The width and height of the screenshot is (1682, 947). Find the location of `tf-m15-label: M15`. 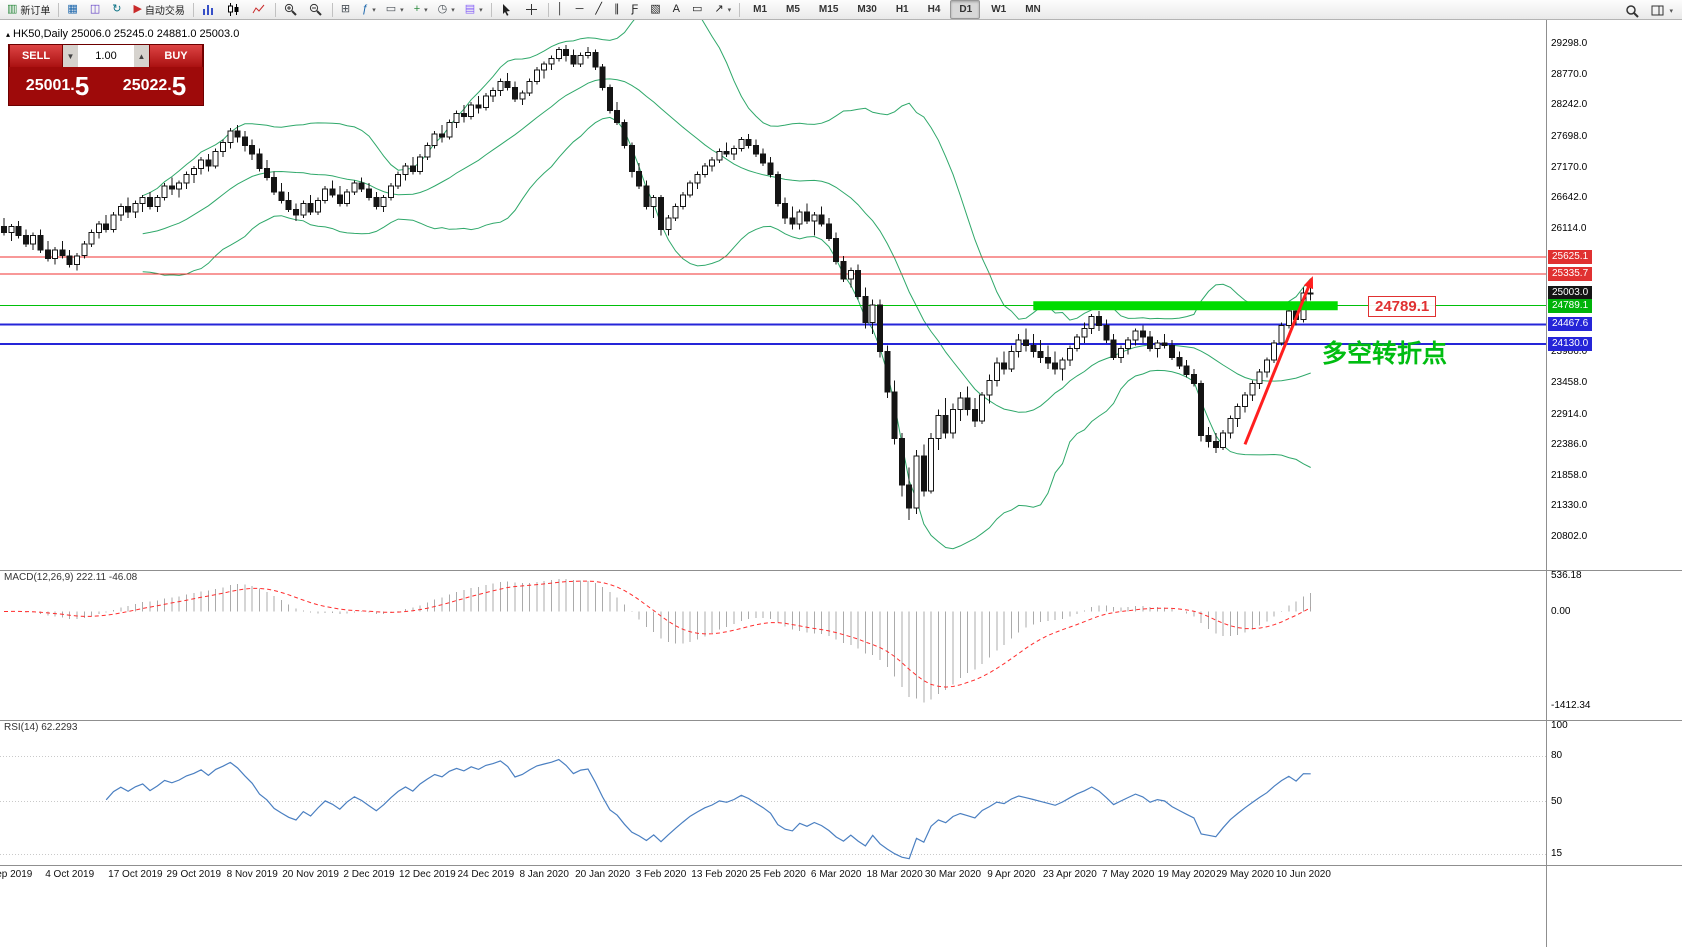

tf-m15-label: M15 is located at coordinates (828, 9).